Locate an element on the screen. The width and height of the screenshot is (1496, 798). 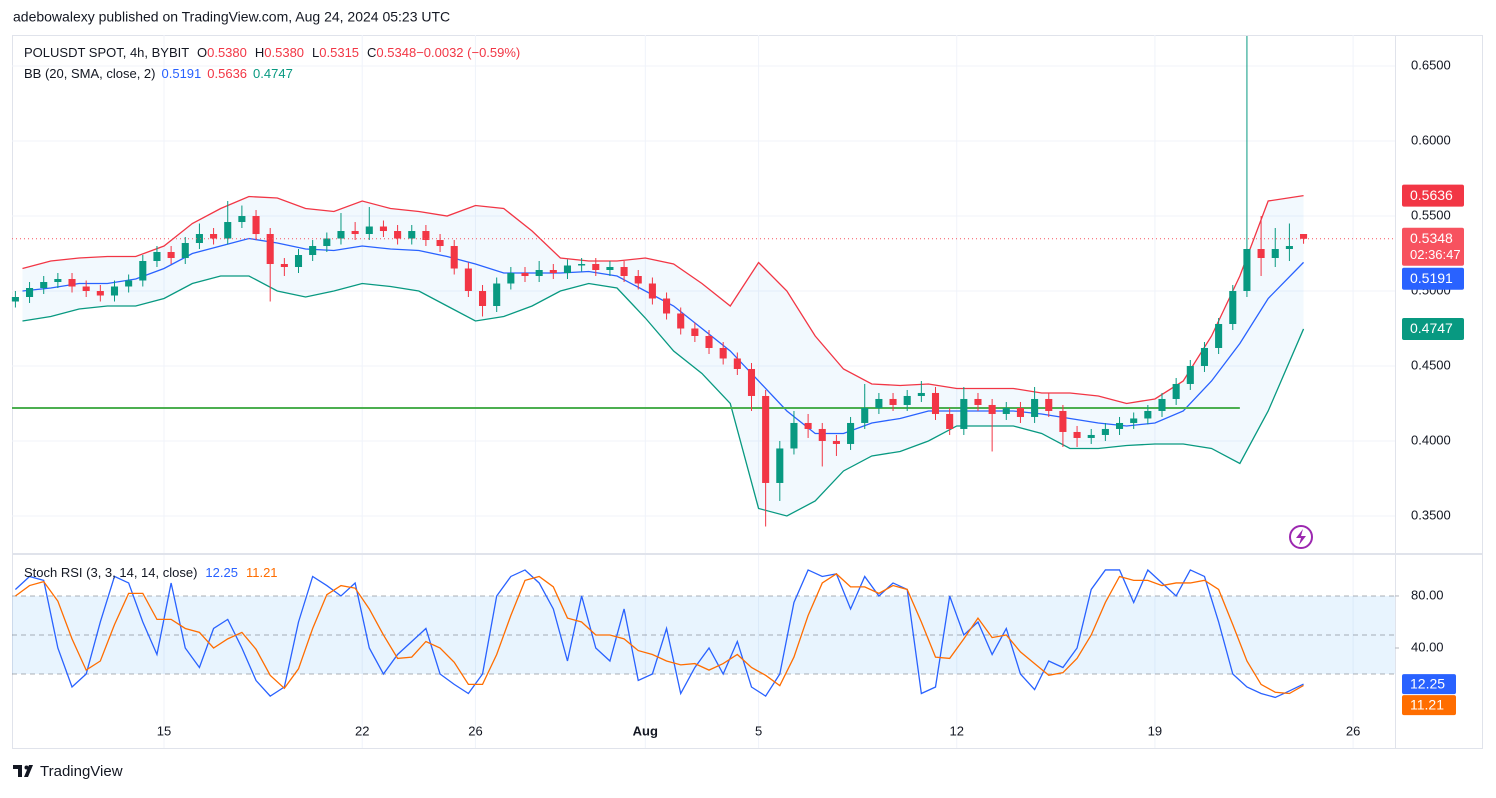
bb-title: BB (20, SMA, close, 2) is located at coordinates (90, 73).